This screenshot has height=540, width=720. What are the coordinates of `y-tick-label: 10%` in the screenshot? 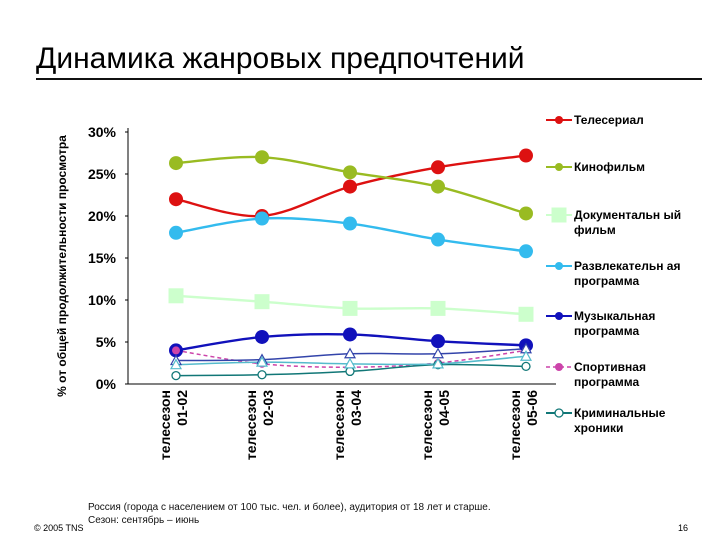 It's located at (102, 300).